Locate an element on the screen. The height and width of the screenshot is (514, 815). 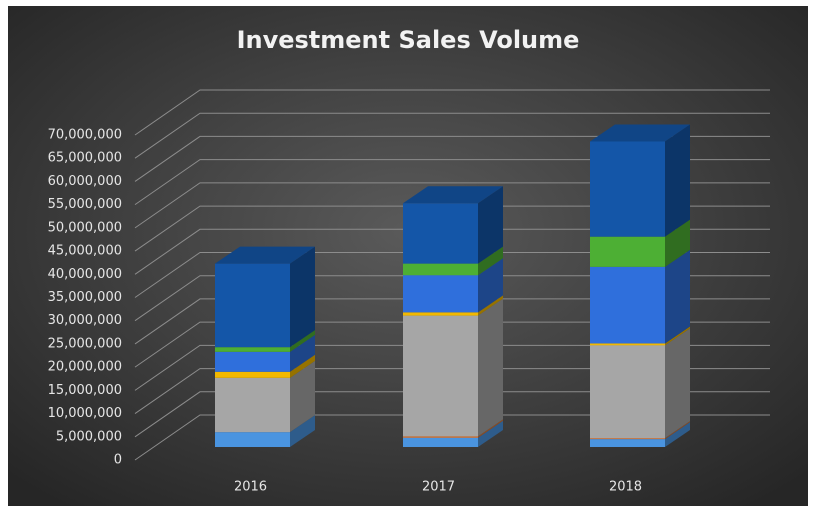
y-tick-label: 40,000,000 is located at coordinates (85, 274).